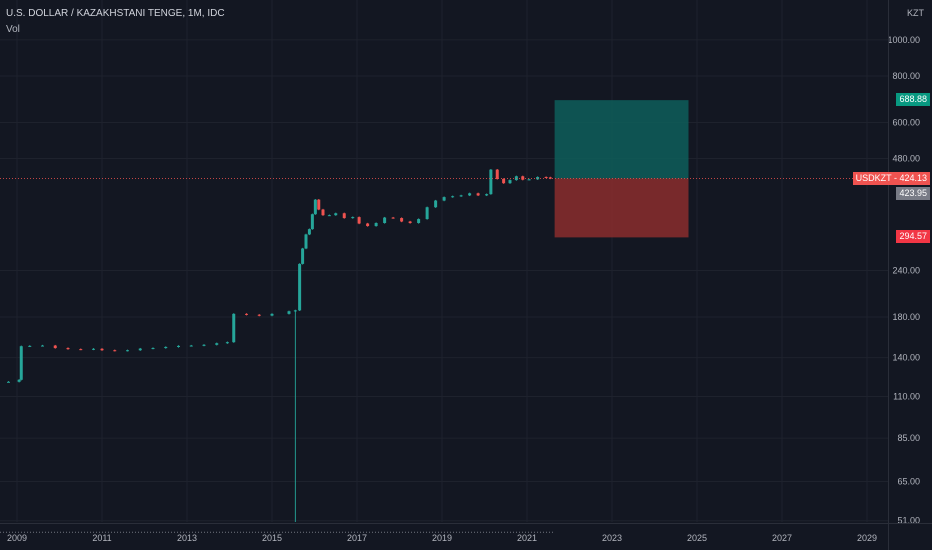 The image size is (932, 550). I want to click on price-tick-label: 51.00, so click(908, 521).